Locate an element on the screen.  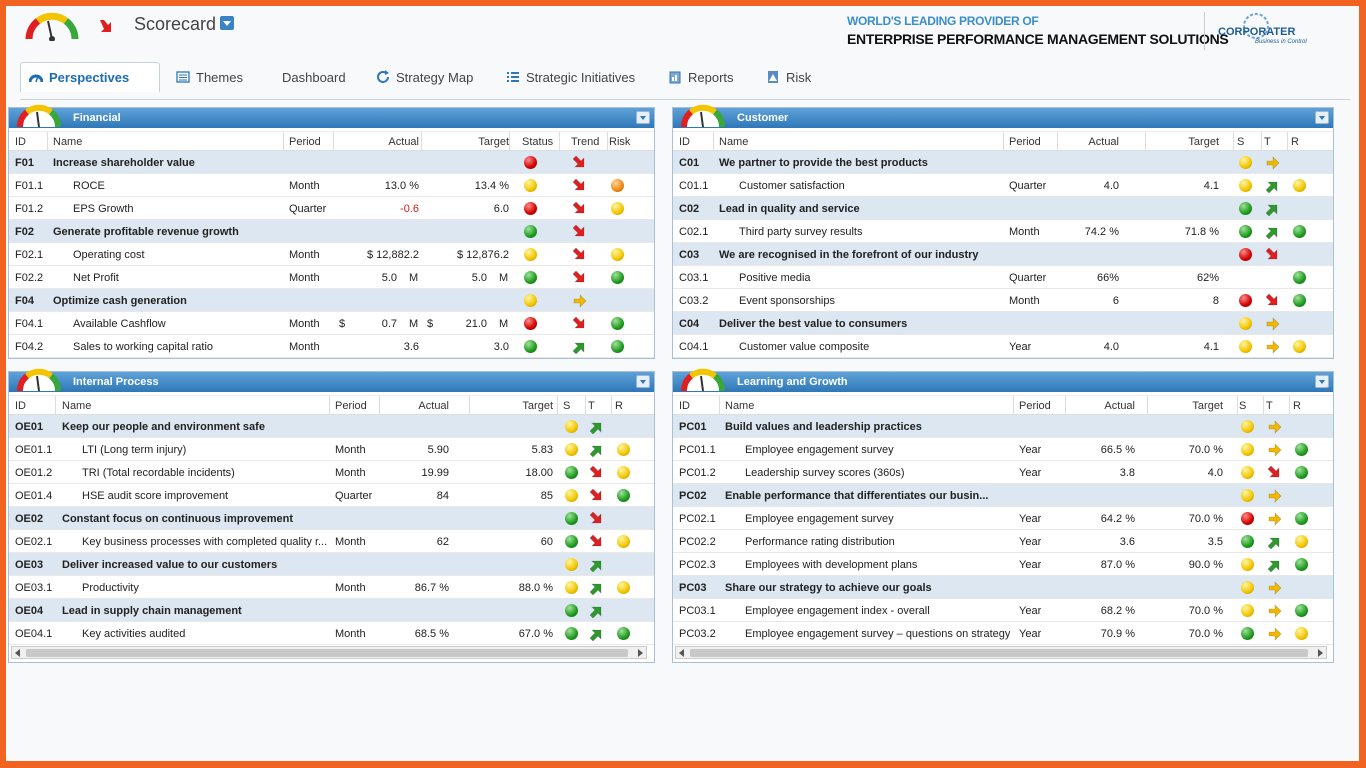
trend-down-arrow-icon is located at coordinates (579, 185).